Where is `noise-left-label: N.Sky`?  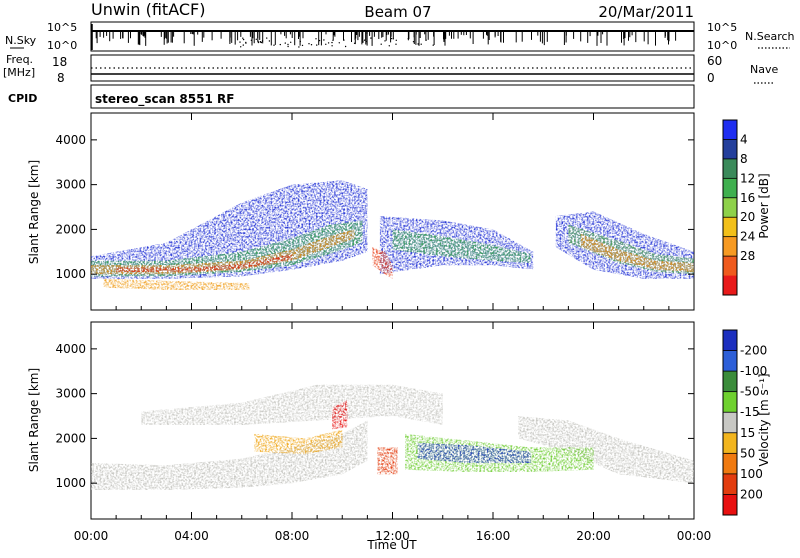 noise-left-label: N.Sky is located at coordinates (21, 40).